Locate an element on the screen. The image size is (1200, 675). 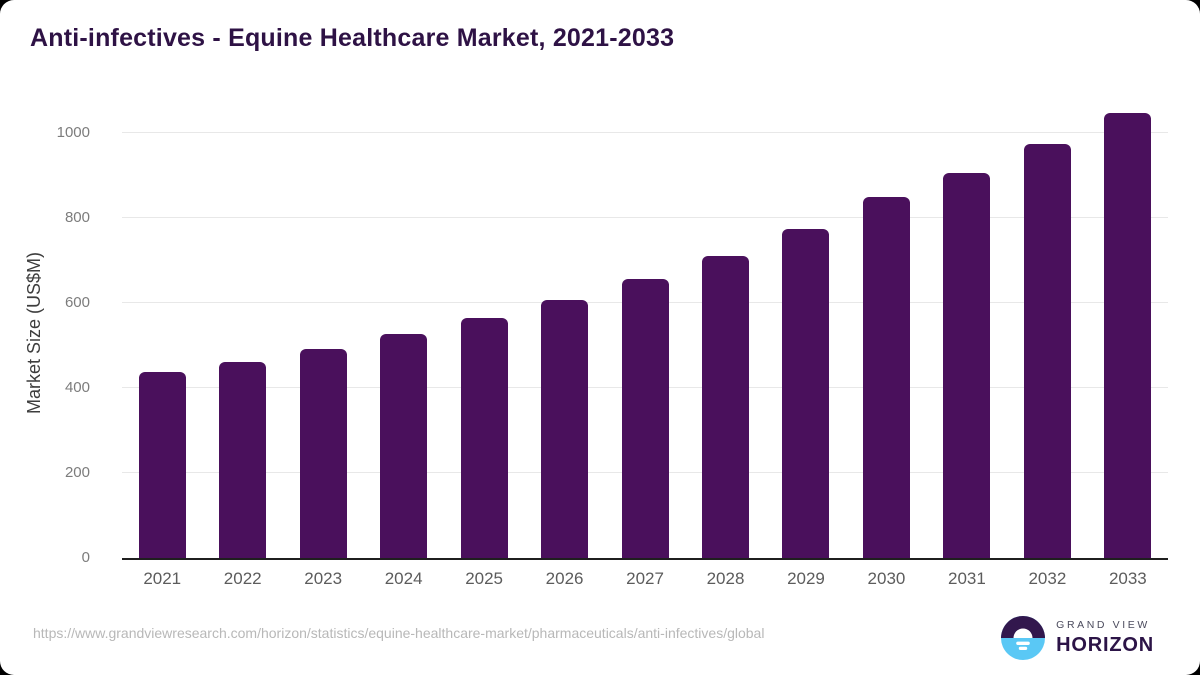
bar-2022 is located at coordinates (243, 459).